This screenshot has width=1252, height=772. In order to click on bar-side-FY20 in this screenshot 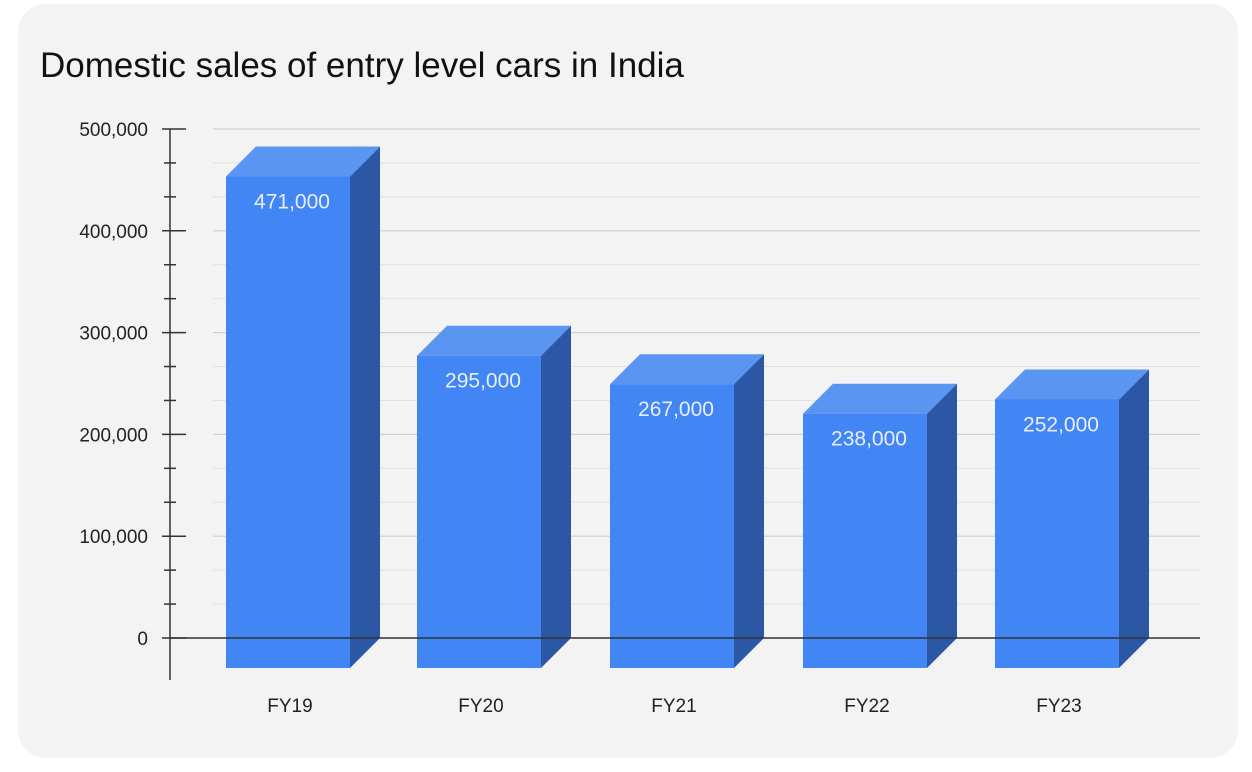, I will do `click(556, 496)`.